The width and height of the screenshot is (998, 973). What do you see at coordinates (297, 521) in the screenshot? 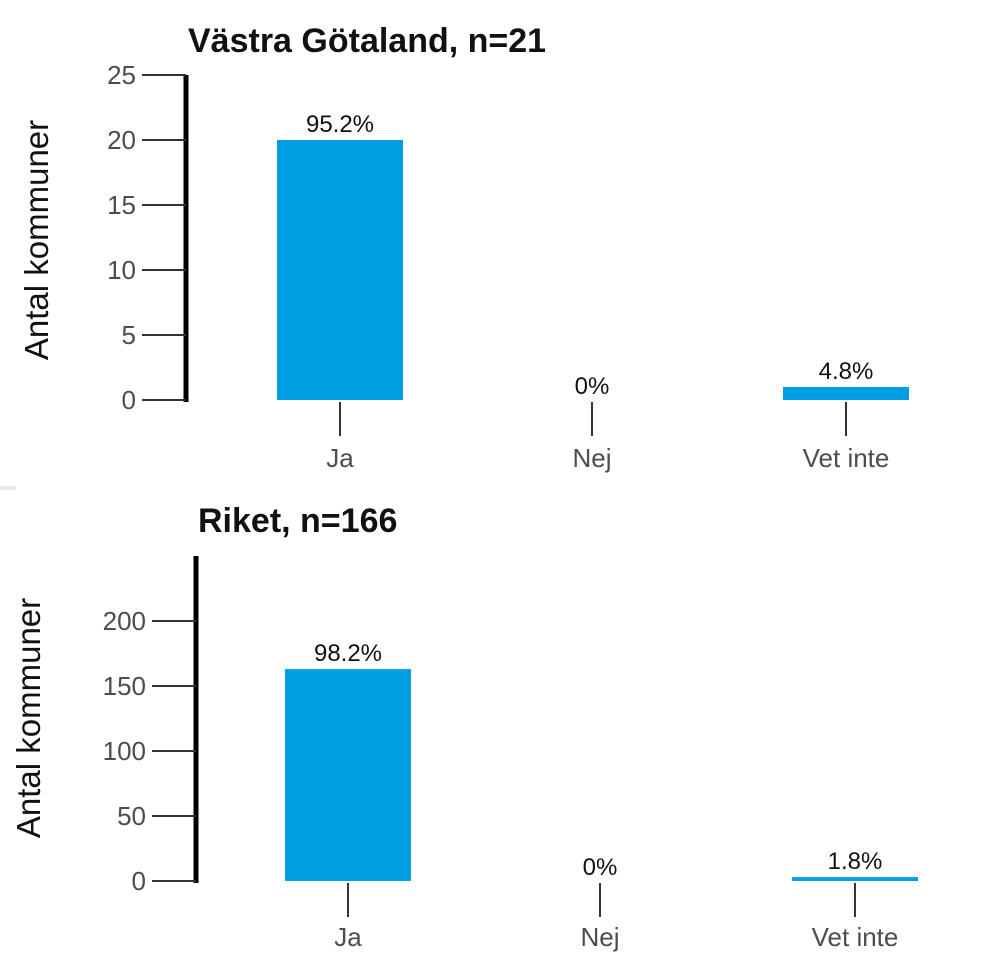
I see `chart-title: Riket, n=166` at bounding box center [297, 521].